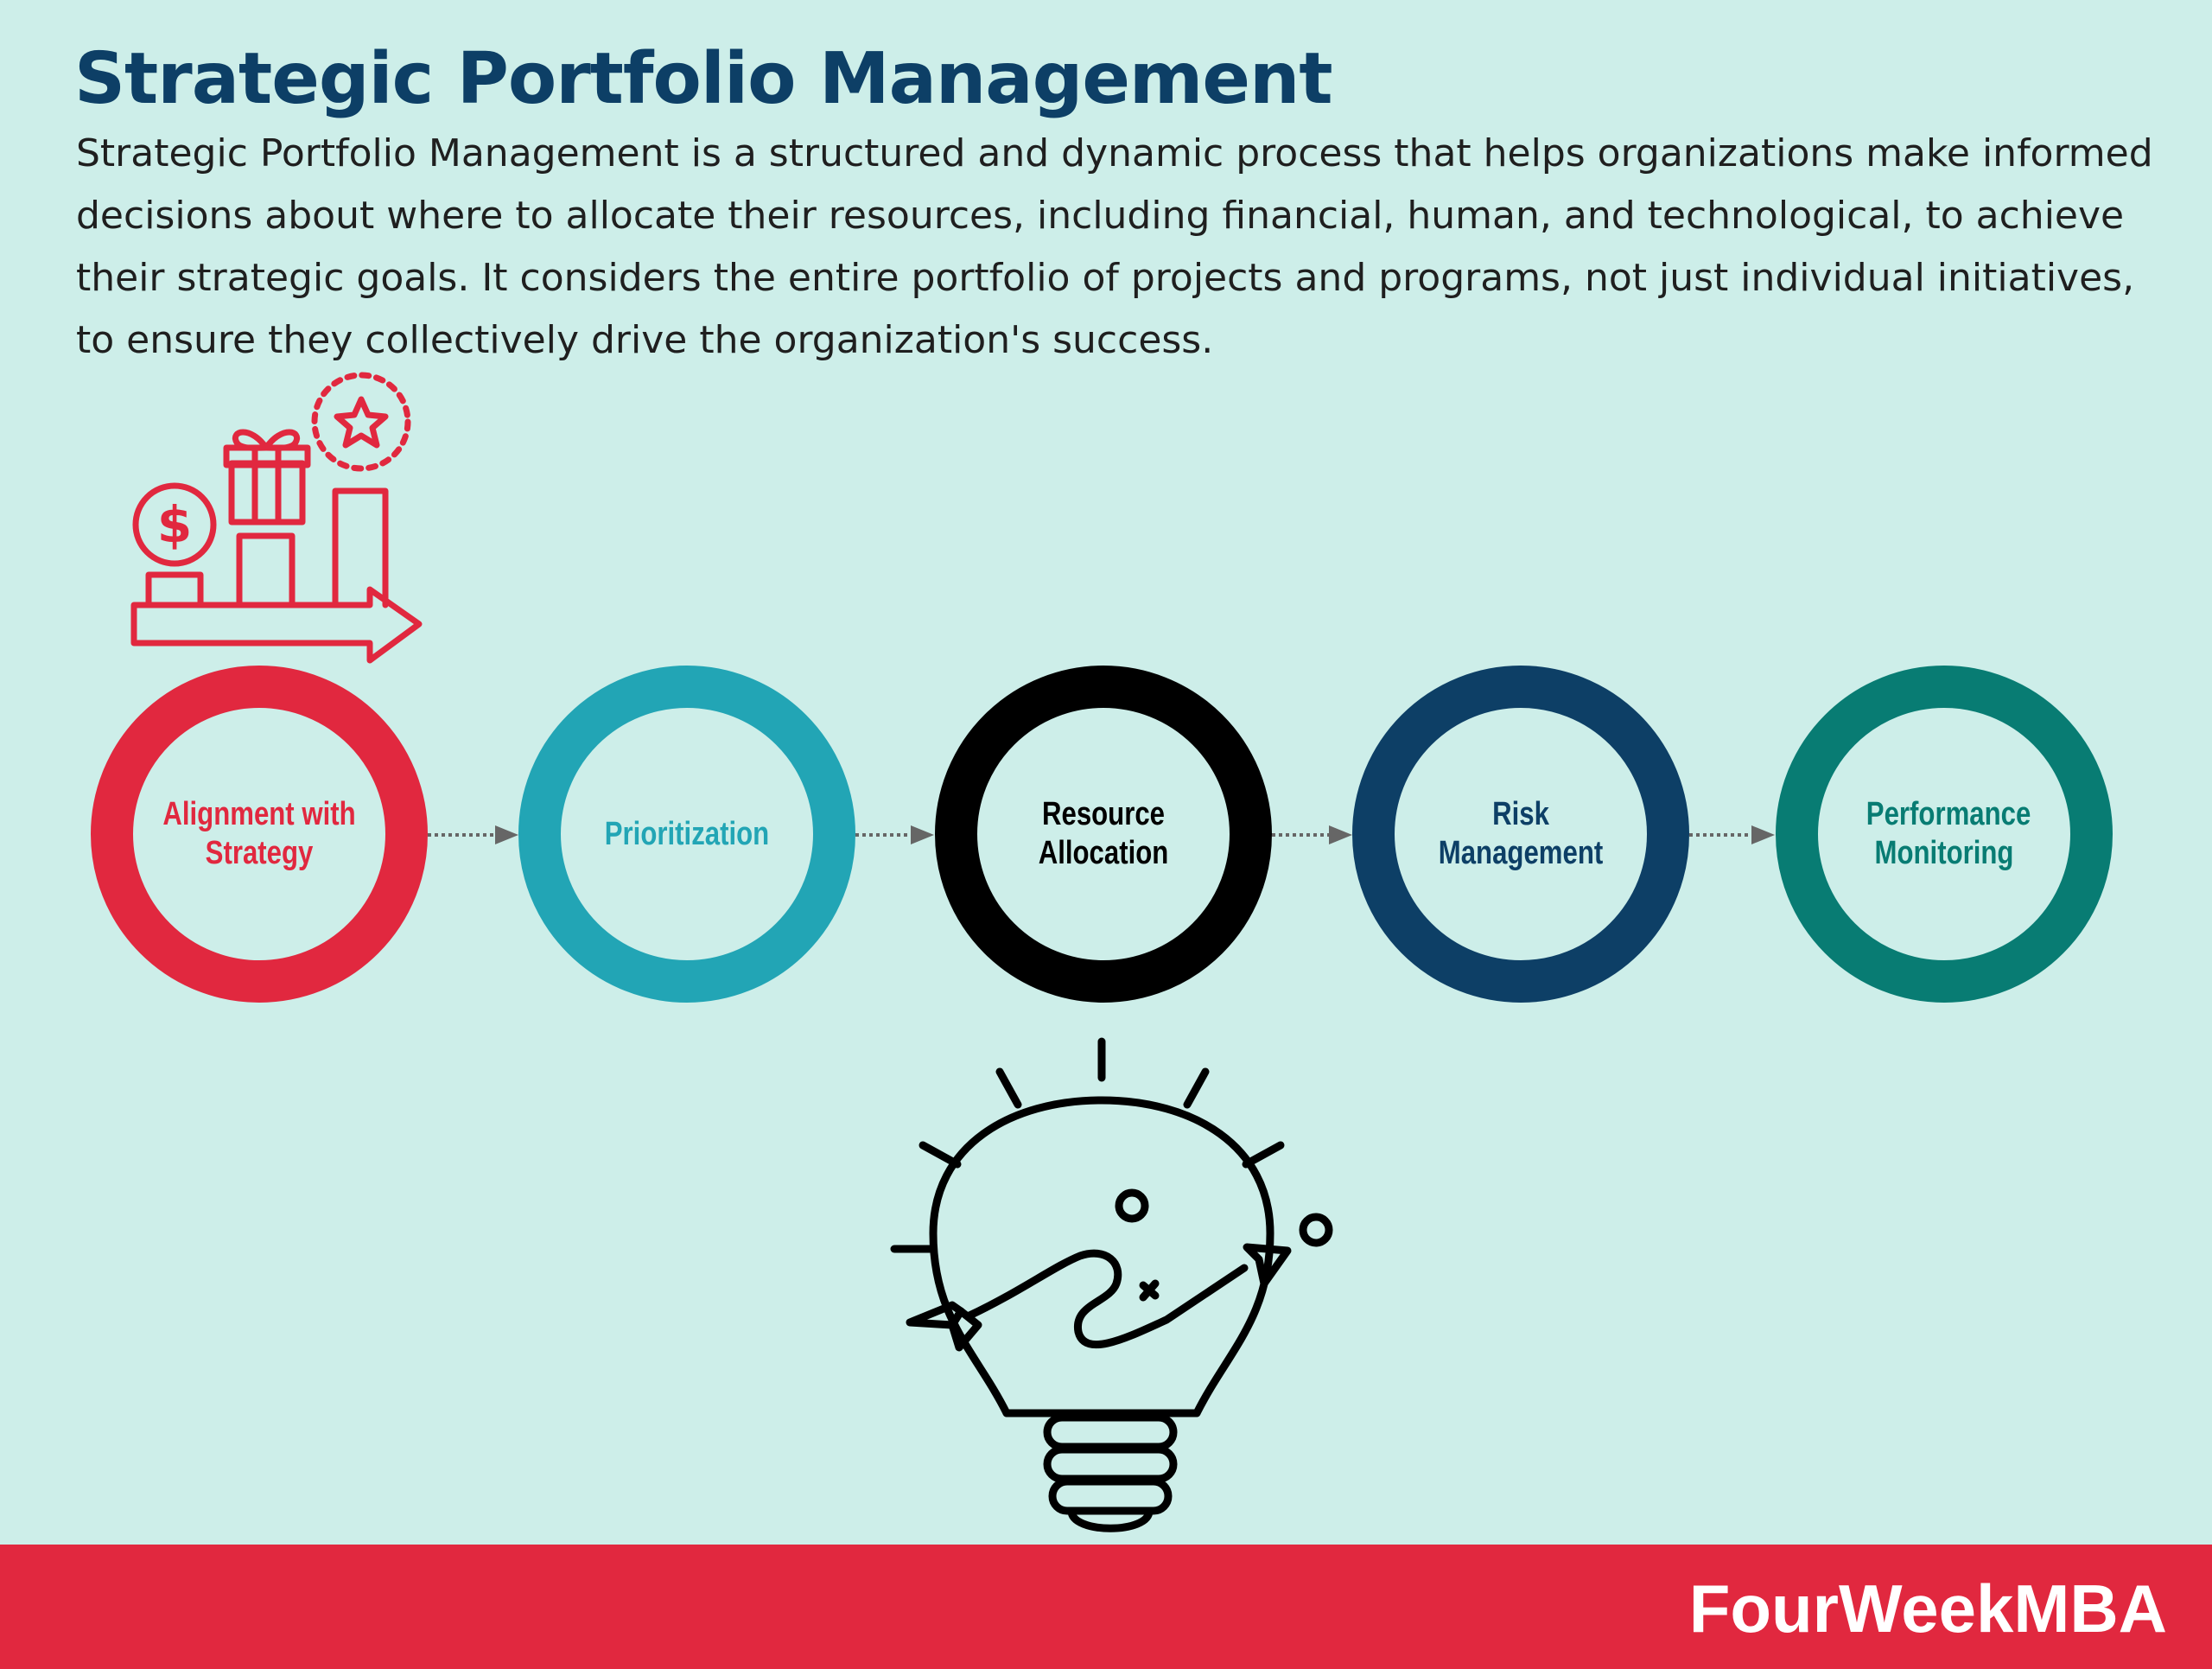 The height and width of the screenshot is (1669, 2212). I want to click on step-resource-allocation: Resource Allocation, so click(1103, 834).